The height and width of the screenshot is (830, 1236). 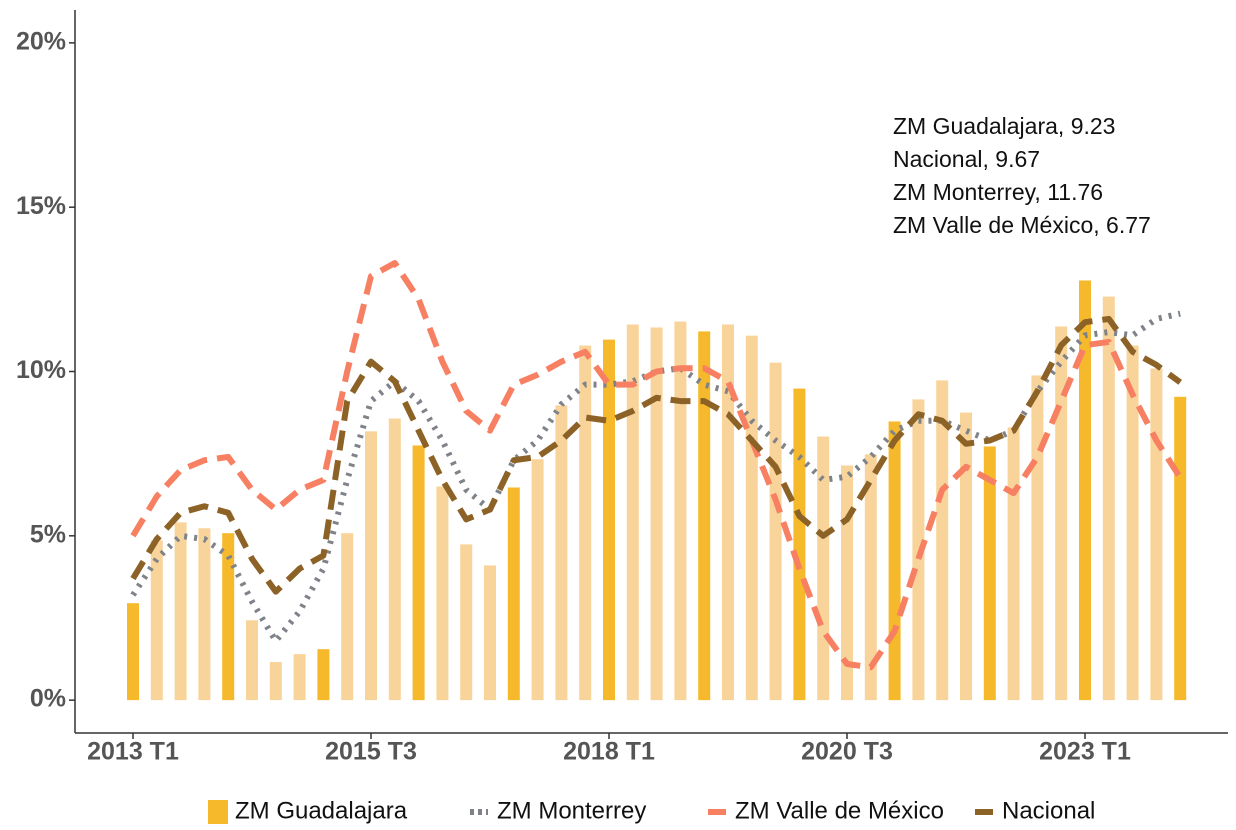 What do you see at coordinates (41, 370) in the screenshot?
I see `y-tick-label: 10%` at bounding box center [41, 370].